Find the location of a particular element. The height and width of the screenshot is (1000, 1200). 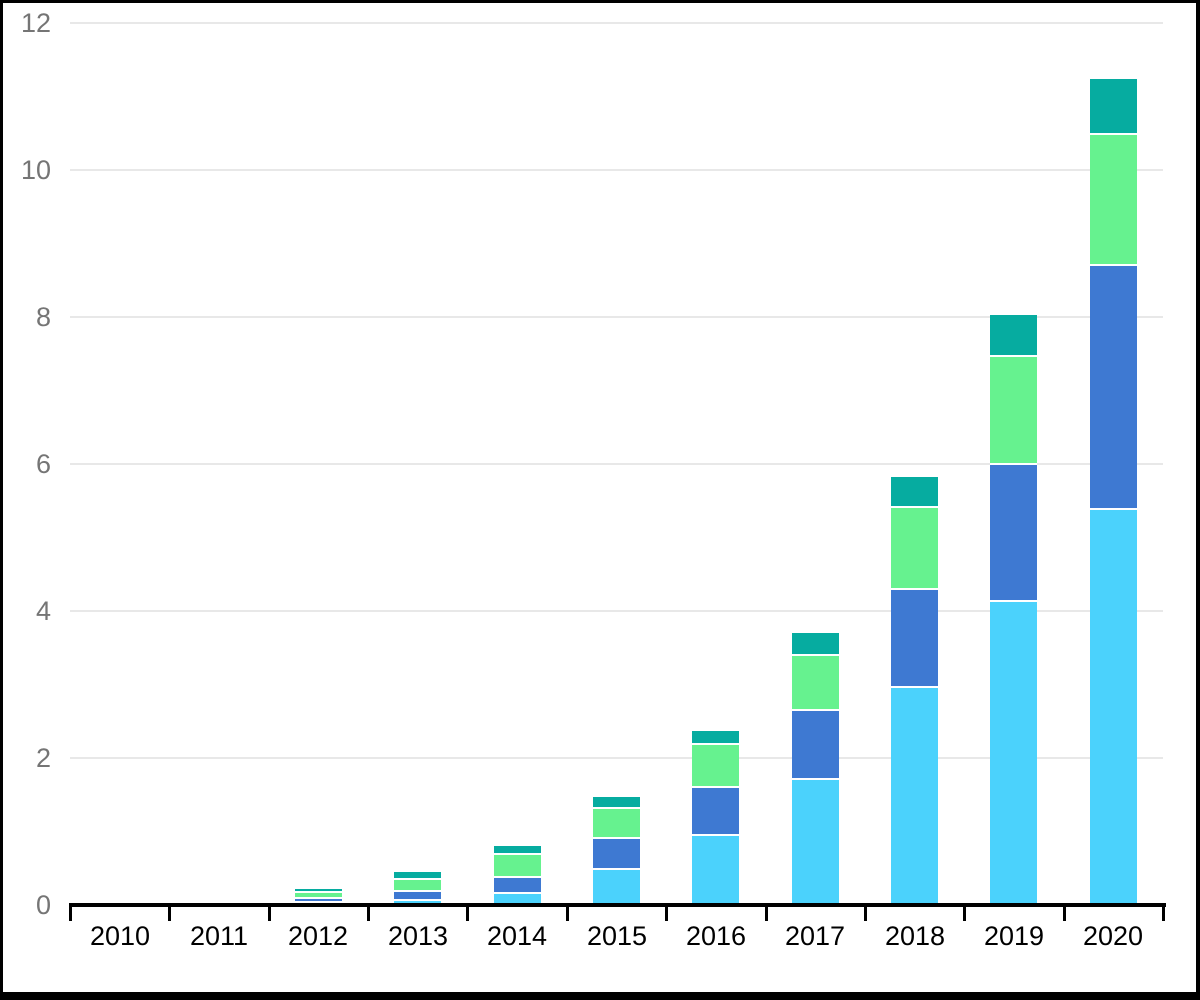

y-axis-tick-label: 0 is located at coordinates (43, 905).